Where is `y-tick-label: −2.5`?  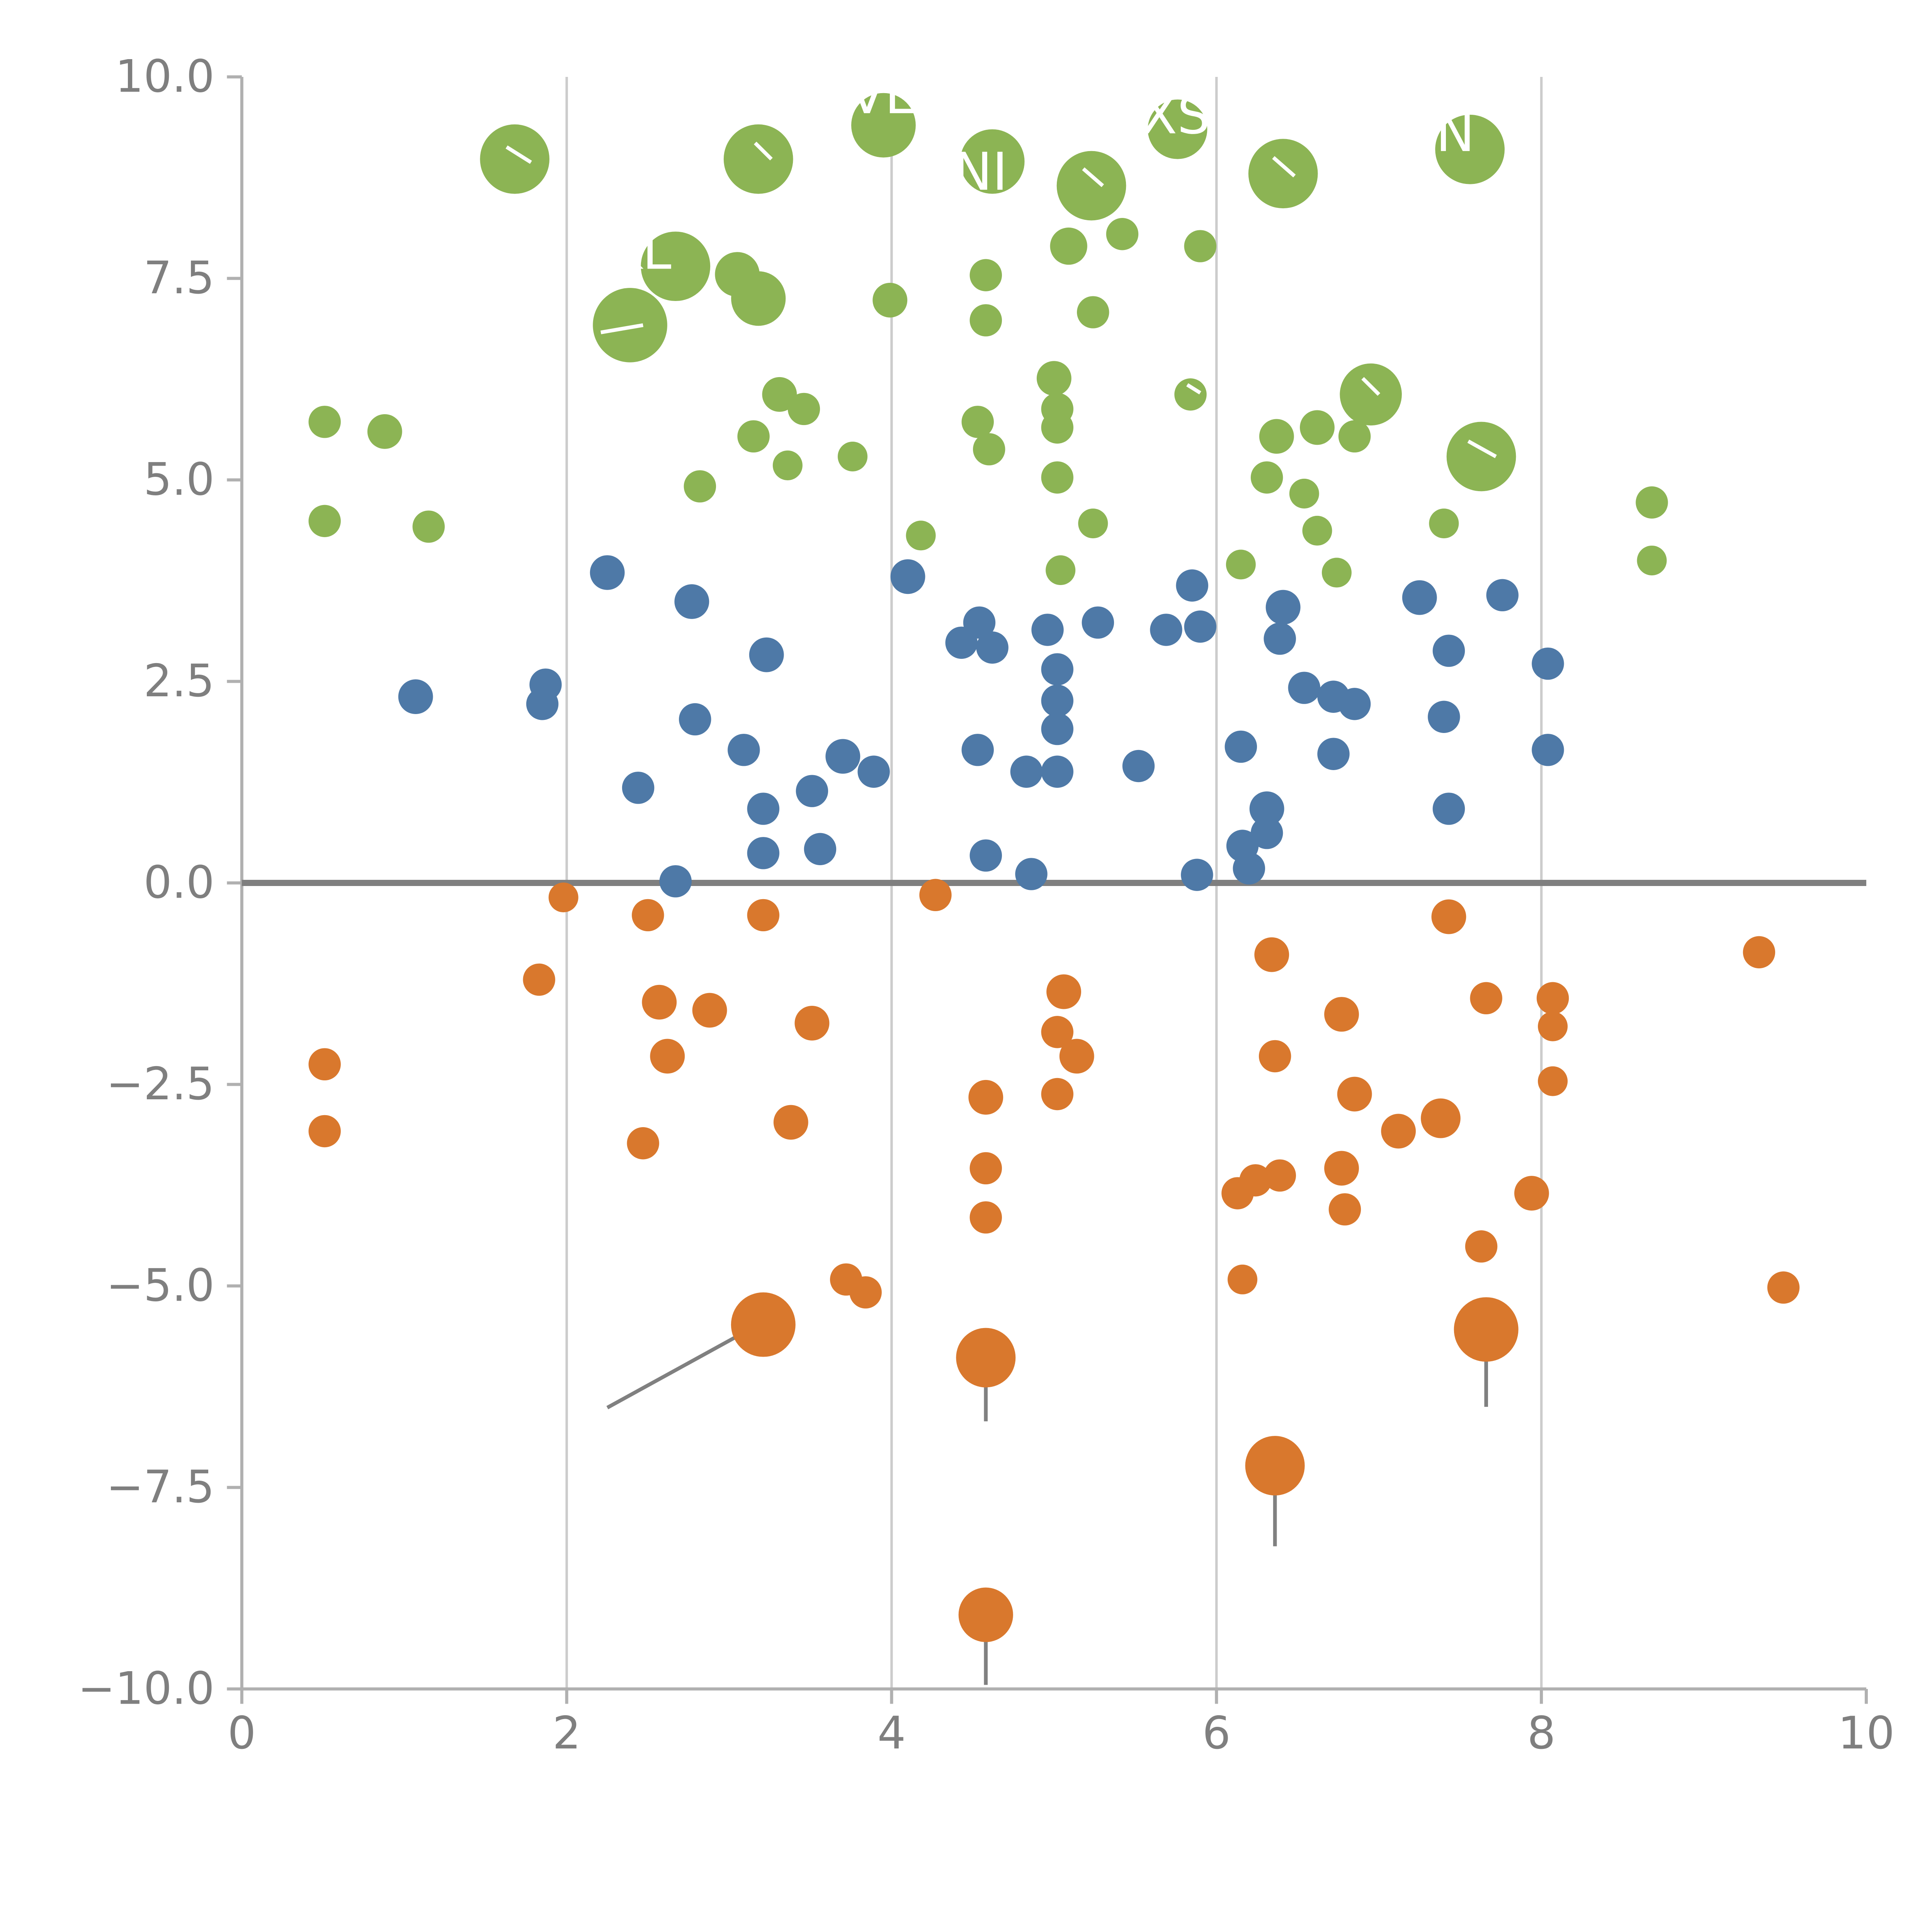 y-tick-label: −2.5 is located at coordinates (160, 1084).